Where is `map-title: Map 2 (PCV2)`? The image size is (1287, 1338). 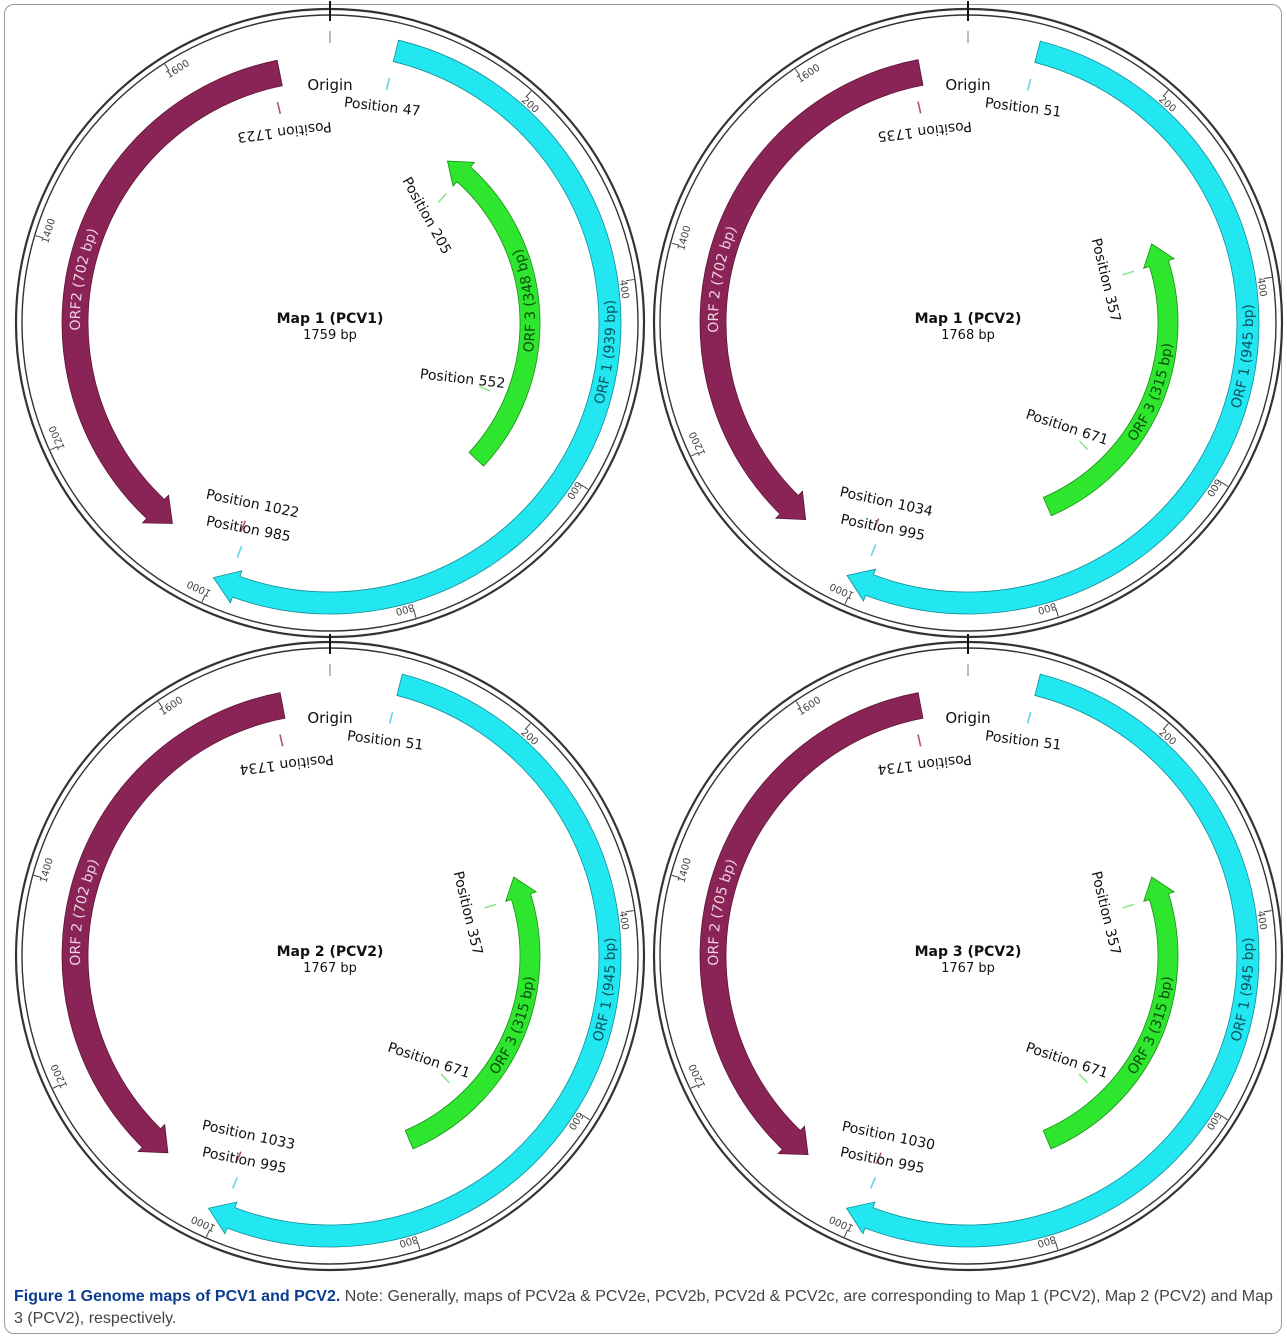
map-title: Map 2 (PCV2) is located at coordinates (330, 952).